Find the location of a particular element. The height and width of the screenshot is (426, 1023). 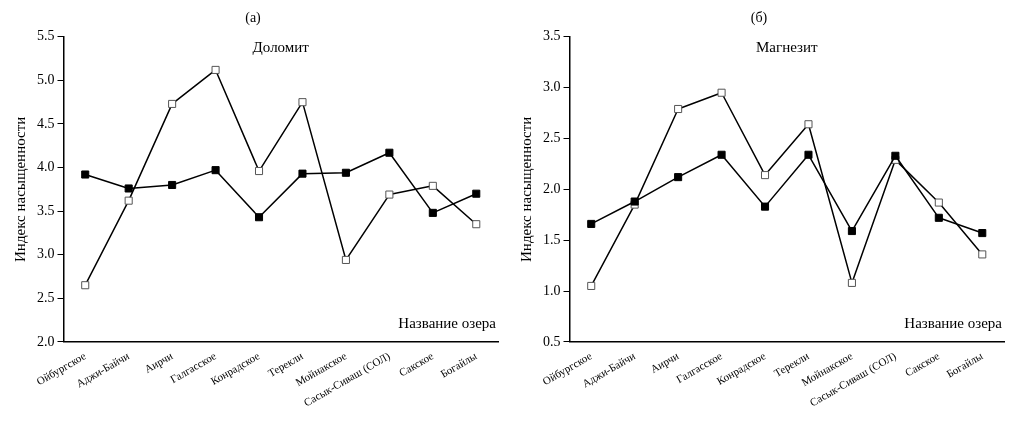

y-tick-label: 1.5 is located at coordinates (552, 239).